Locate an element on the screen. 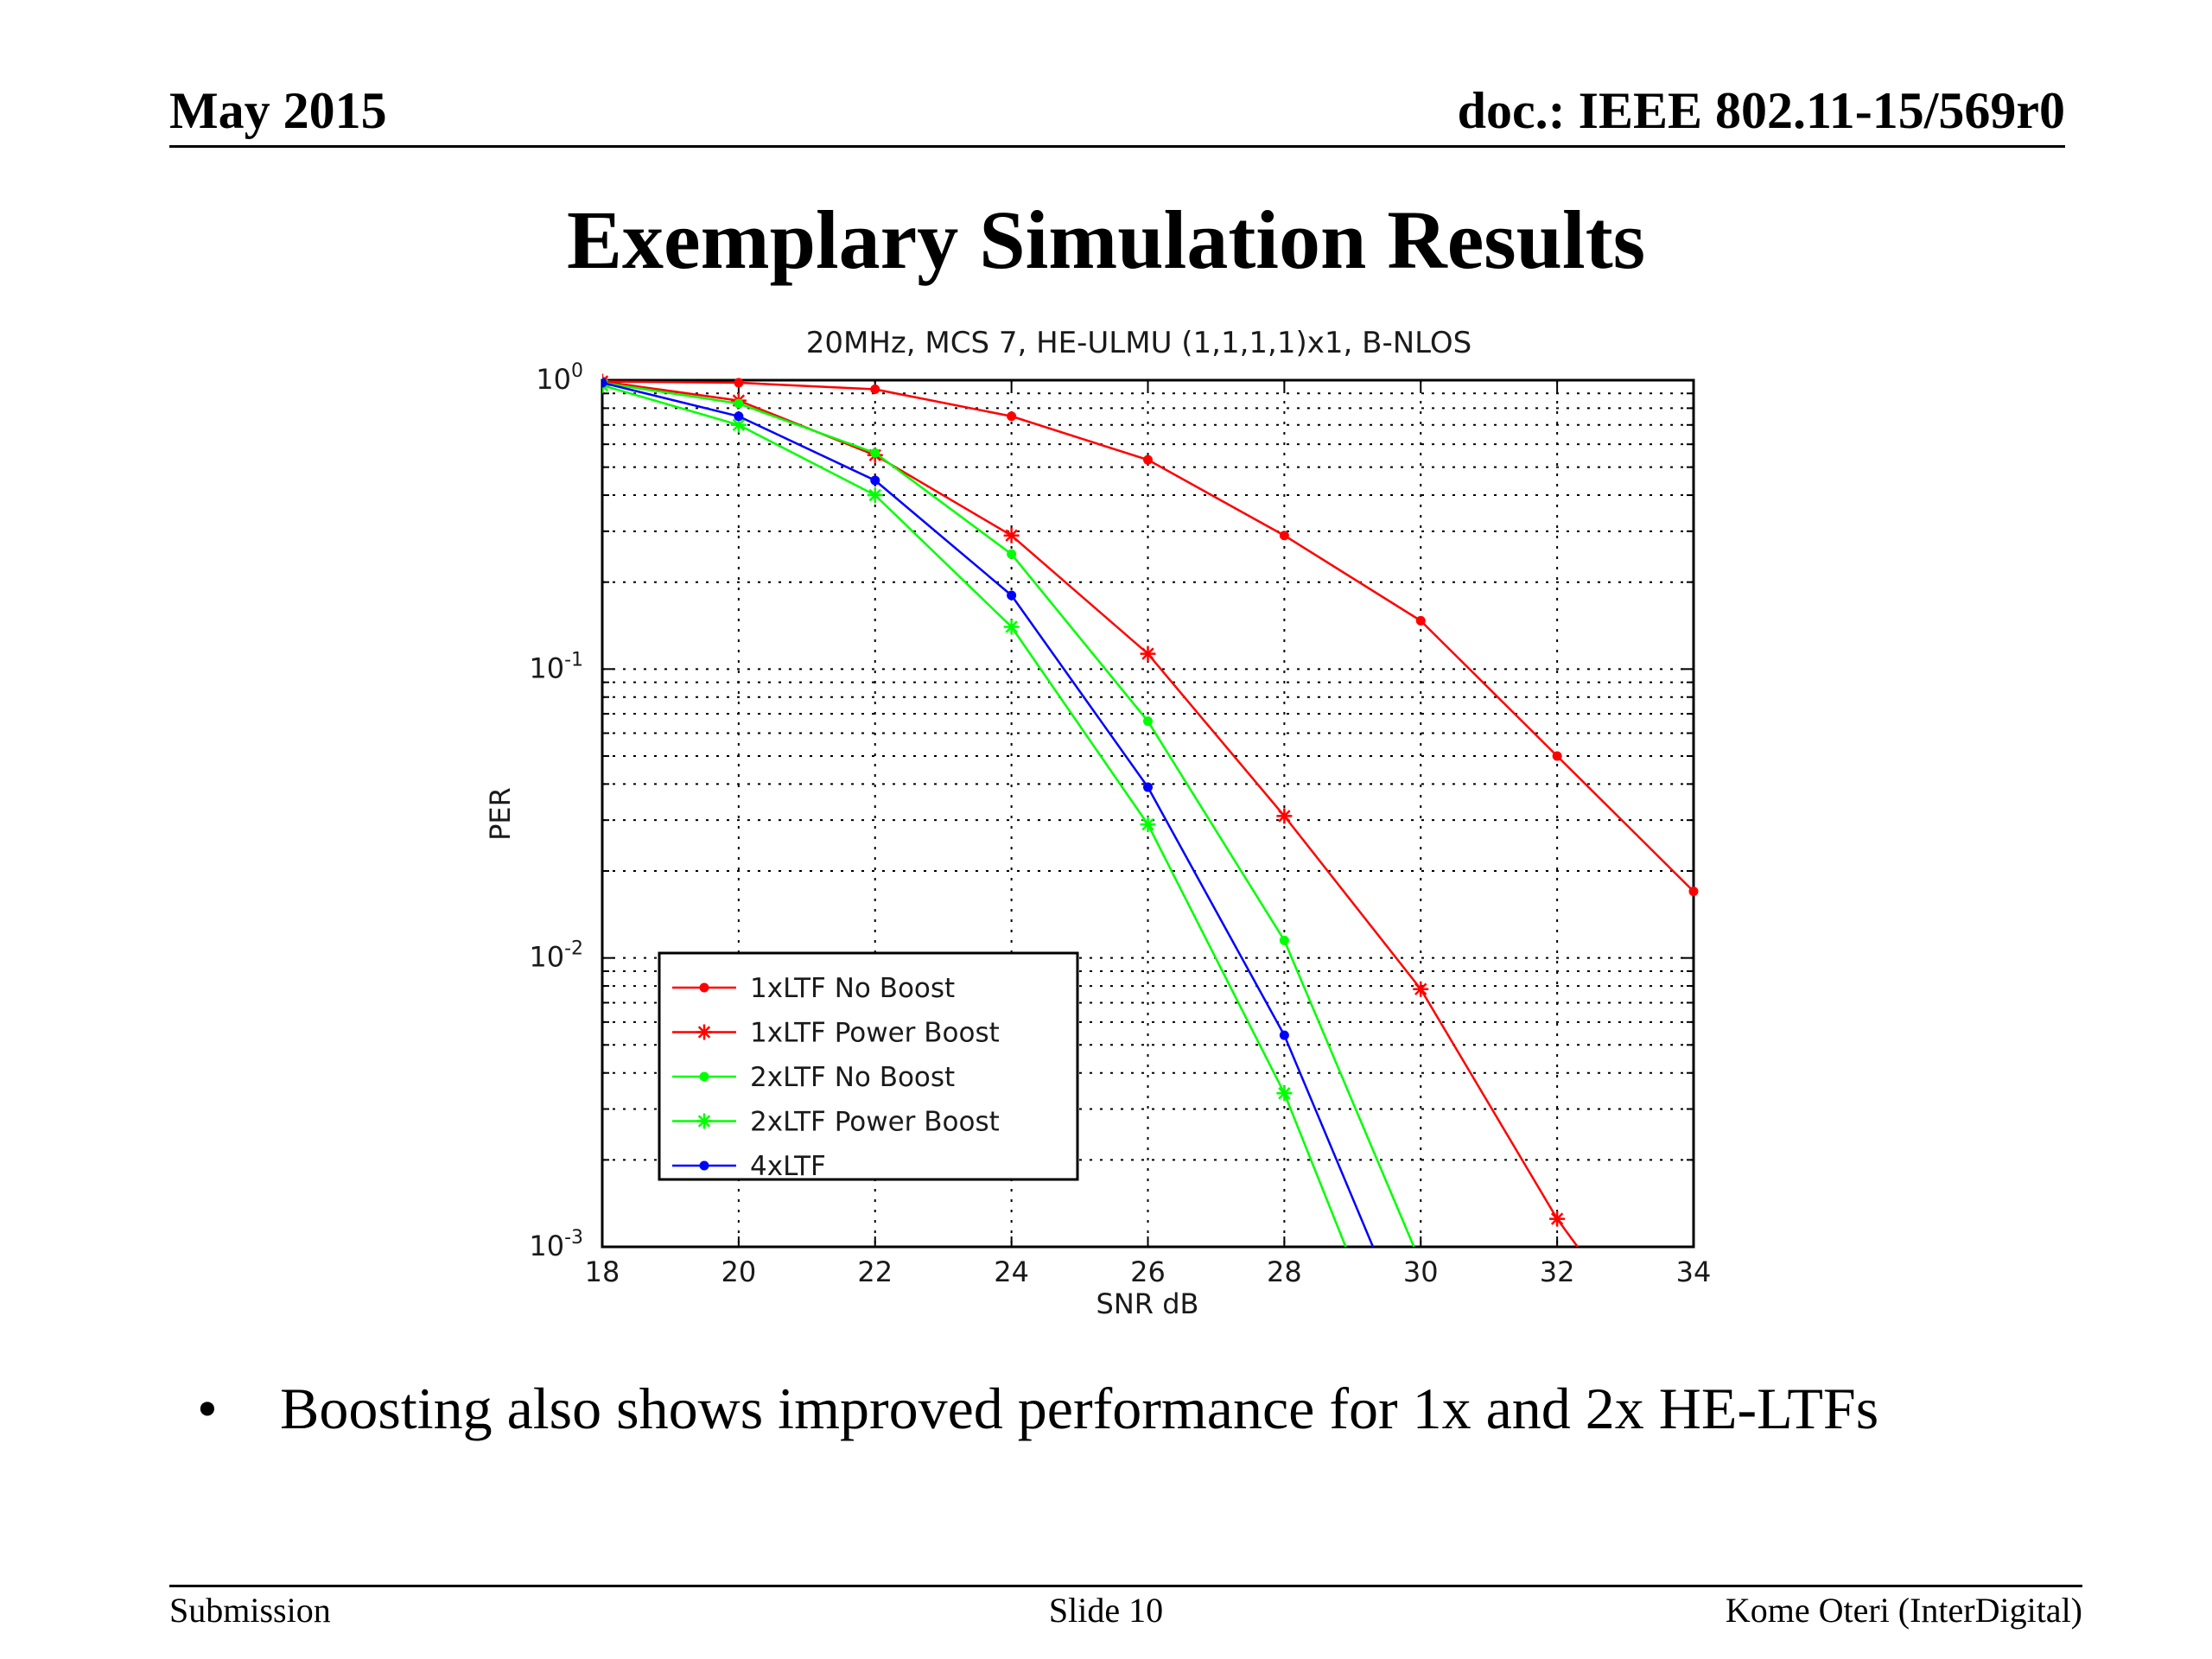  x-tick-label: 20 is located at coordinates (739, 1271).